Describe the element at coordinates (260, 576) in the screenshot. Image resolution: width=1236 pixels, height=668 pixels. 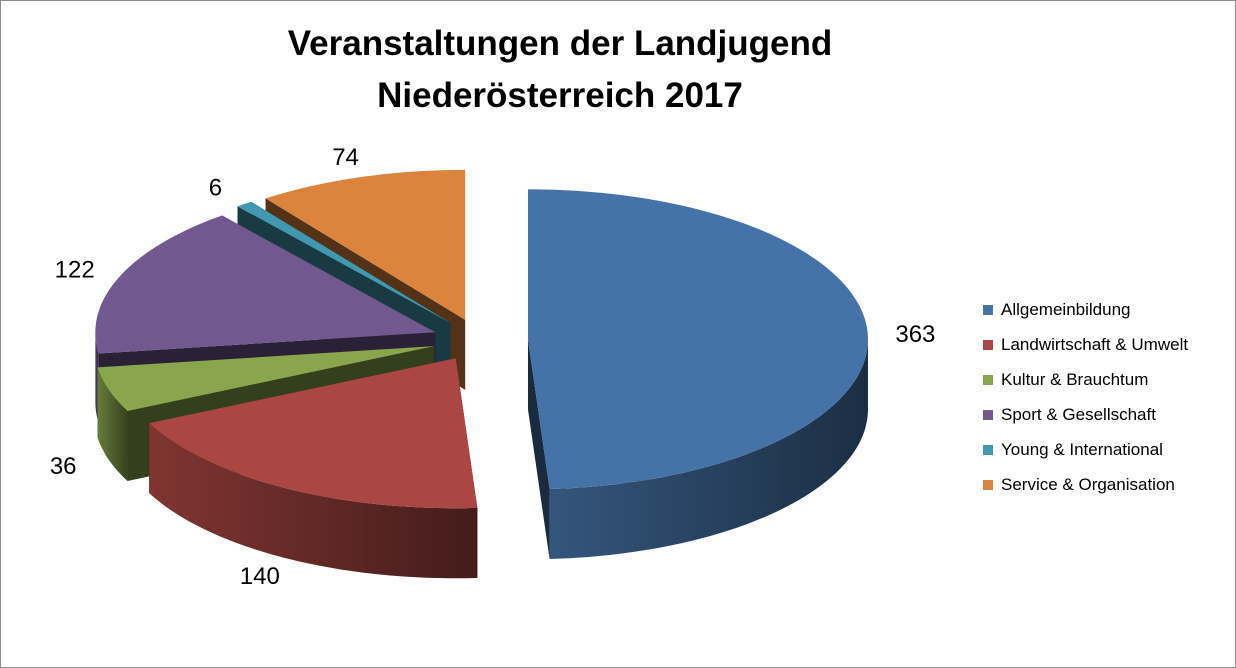
I see `data-label-1: 140` at that location.